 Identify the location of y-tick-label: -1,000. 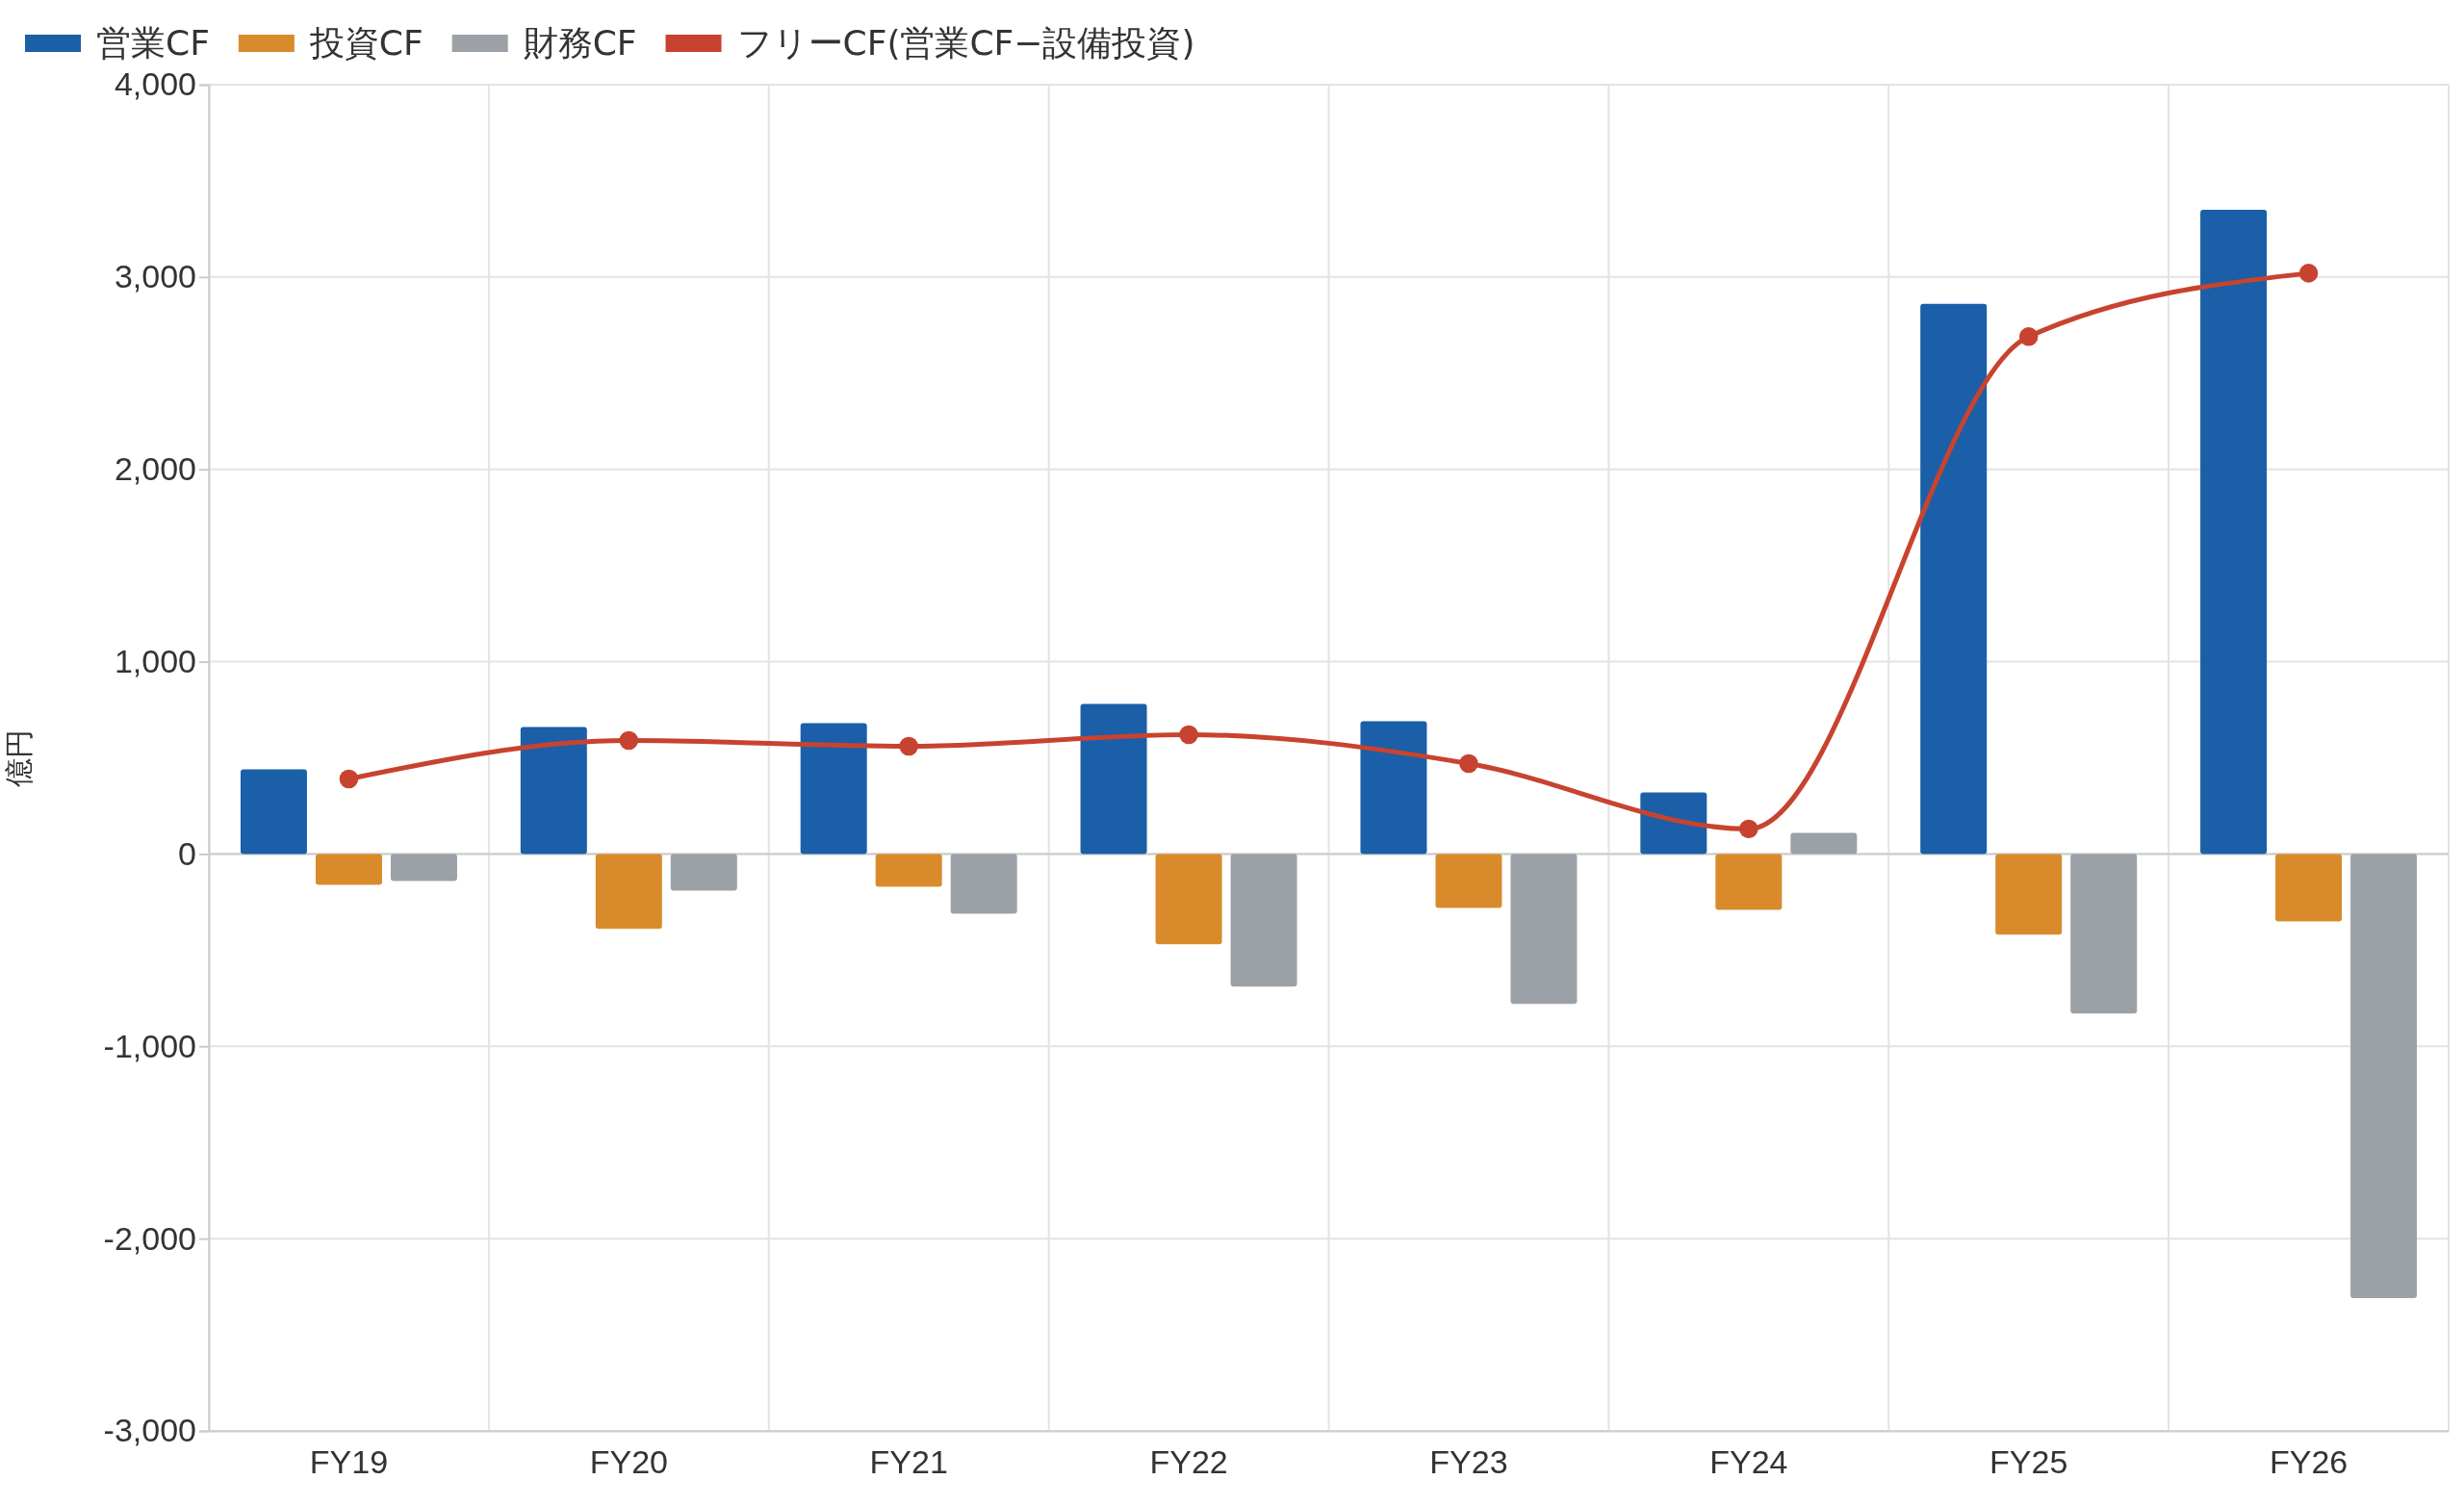
(149, 1045).